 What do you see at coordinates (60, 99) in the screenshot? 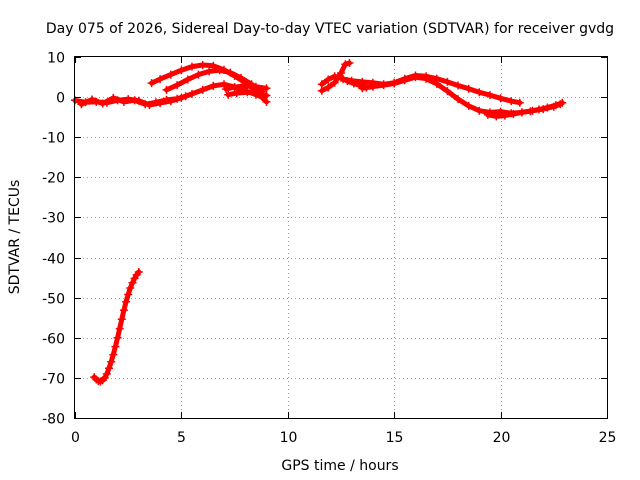
I see `y-tick-label: 0` at bounding box center [60, 99].